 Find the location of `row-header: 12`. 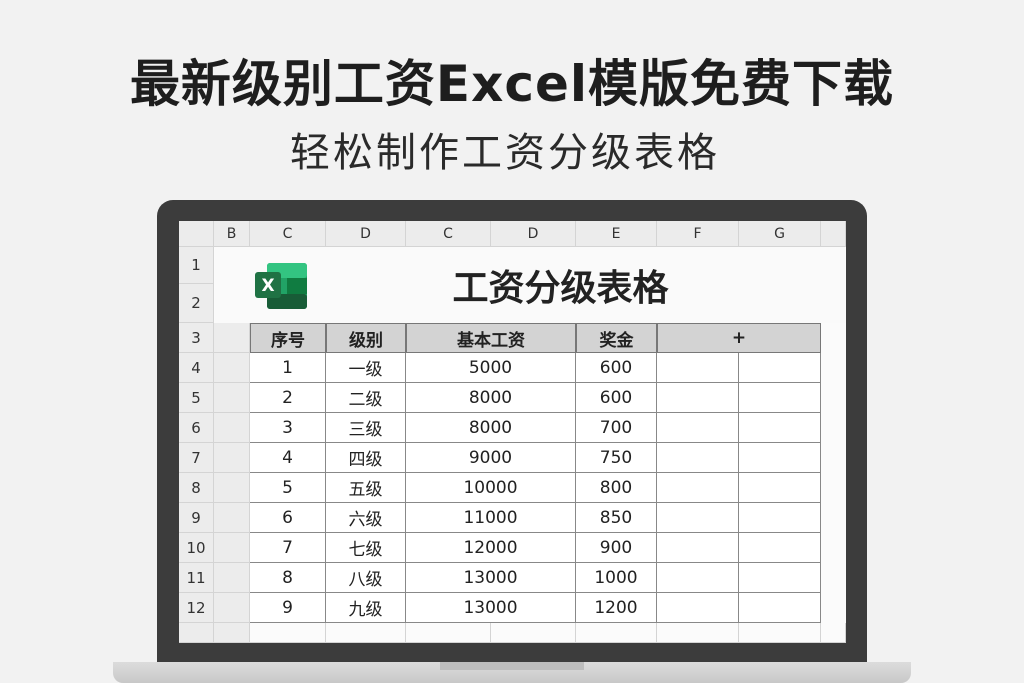

row-header: 12 is located at coordinates (196, 608).